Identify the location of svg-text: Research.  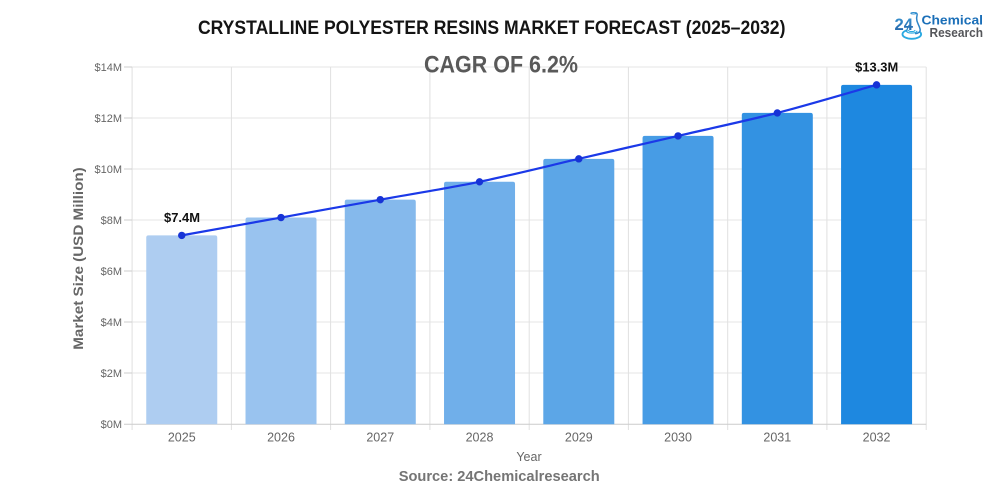
(957, 32).